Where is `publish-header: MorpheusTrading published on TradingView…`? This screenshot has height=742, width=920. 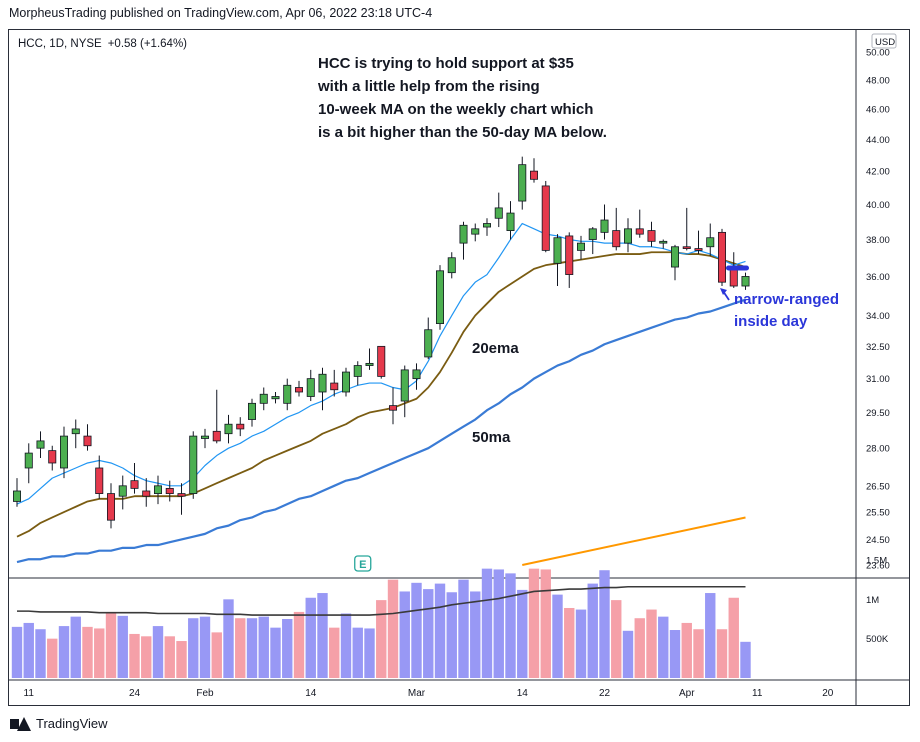
publish-header: MorpheusTrading published on TradingView… is located at coordinates (221, 13).